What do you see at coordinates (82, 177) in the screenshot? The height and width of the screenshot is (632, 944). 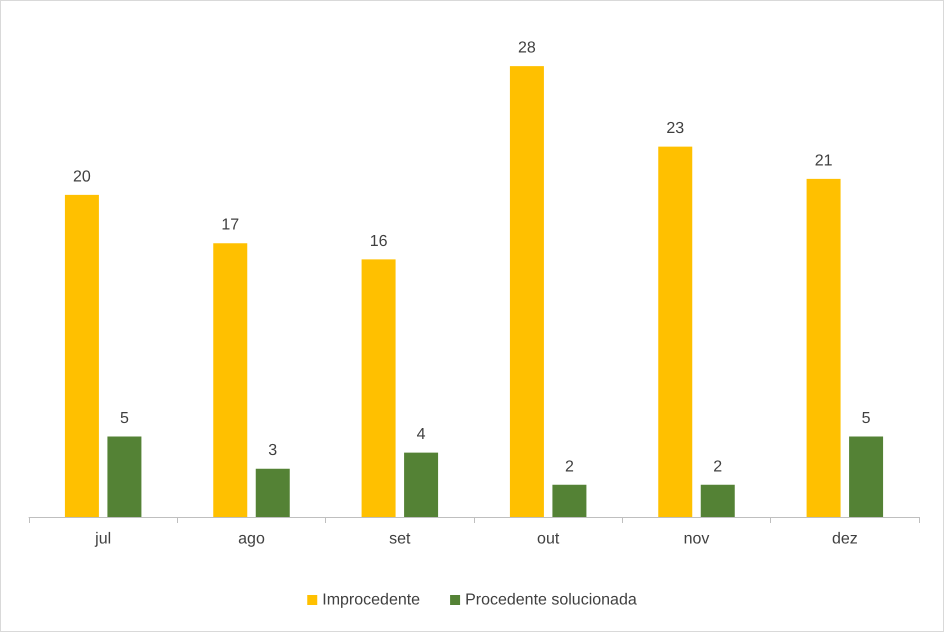 I see `data-label: 20` at bounding box center [82, 177].